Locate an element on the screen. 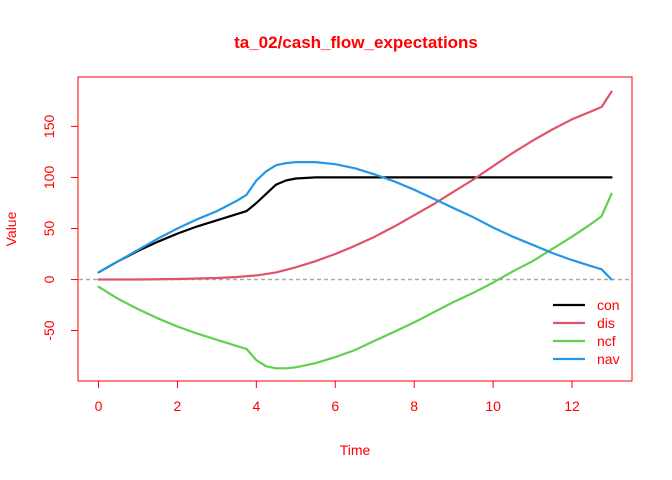 Image resolution: width=672 pixels, height=480 pixels. legend-label-con: con is located at coordinates (608, 305).